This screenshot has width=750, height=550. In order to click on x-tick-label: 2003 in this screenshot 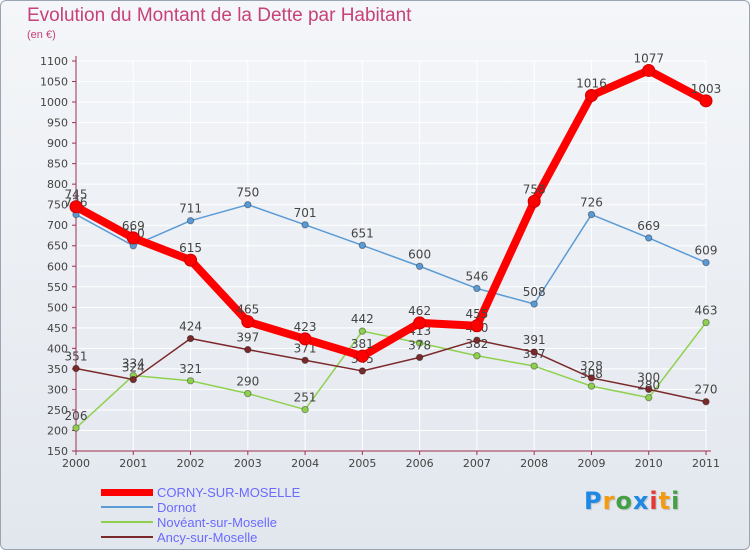, I will do `click(248, 463)`.